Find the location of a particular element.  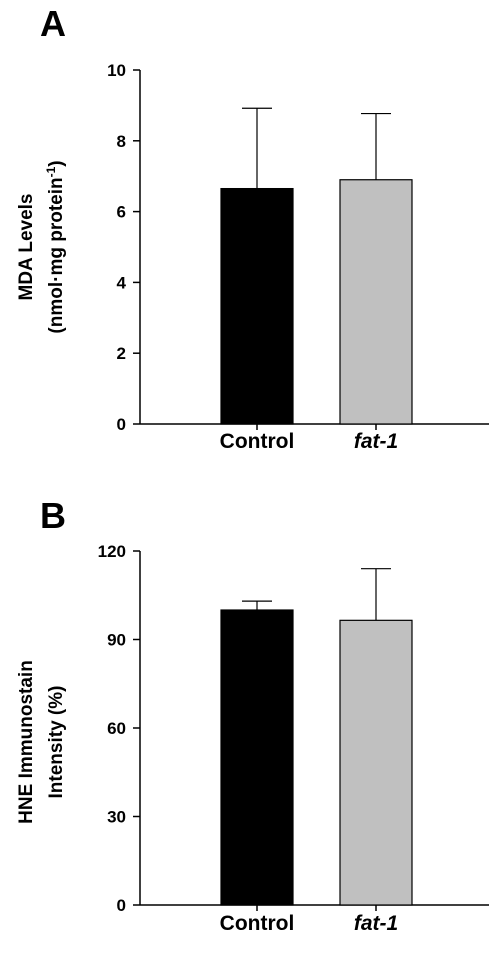

y-tick-label: 30 is located at coordinates (116, 817).